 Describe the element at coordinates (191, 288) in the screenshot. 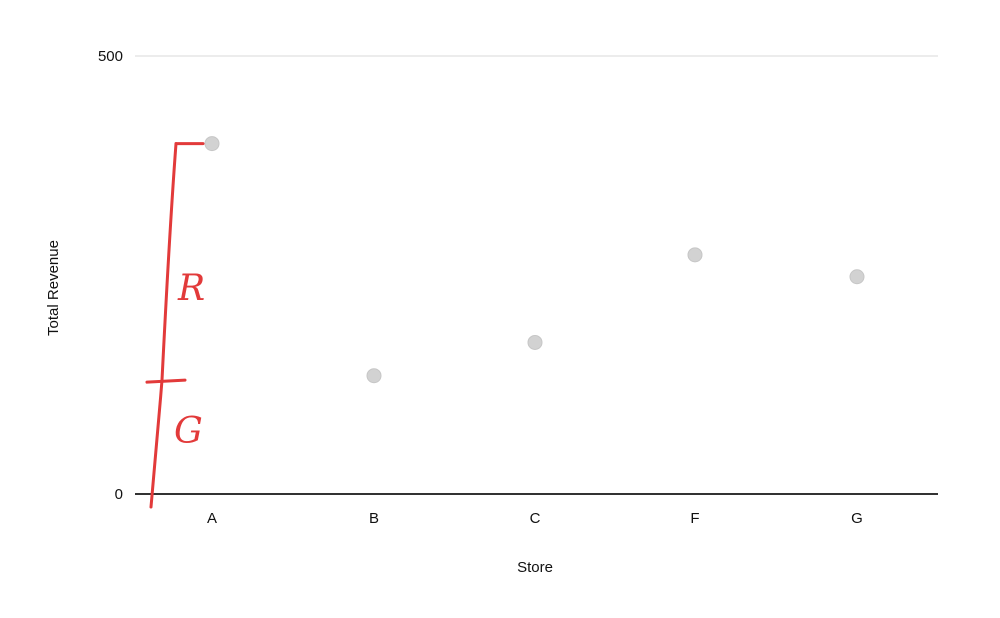

I see `annotation-label-upper: R` at that location.